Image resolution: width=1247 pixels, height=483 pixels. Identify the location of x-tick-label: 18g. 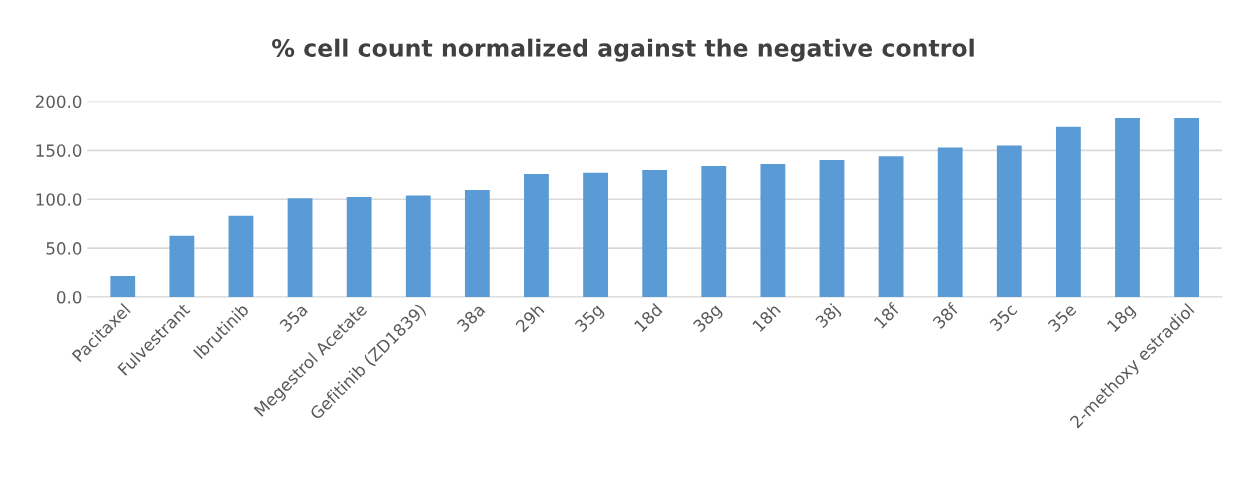
(1122, 319).